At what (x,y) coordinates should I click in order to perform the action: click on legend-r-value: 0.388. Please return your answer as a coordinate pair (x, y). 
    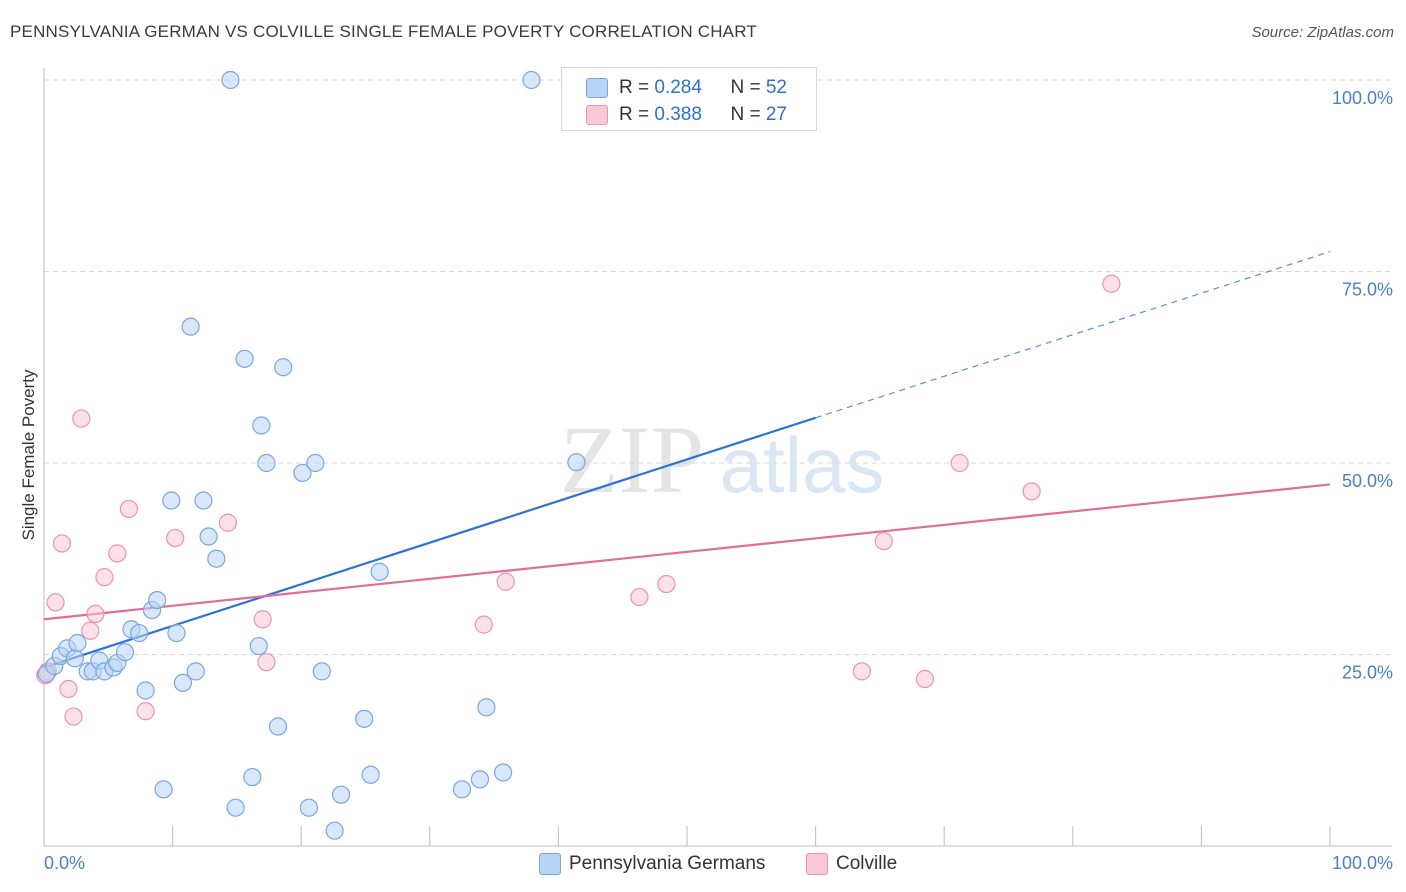
    Looking at the image, I should click on (678, 114).